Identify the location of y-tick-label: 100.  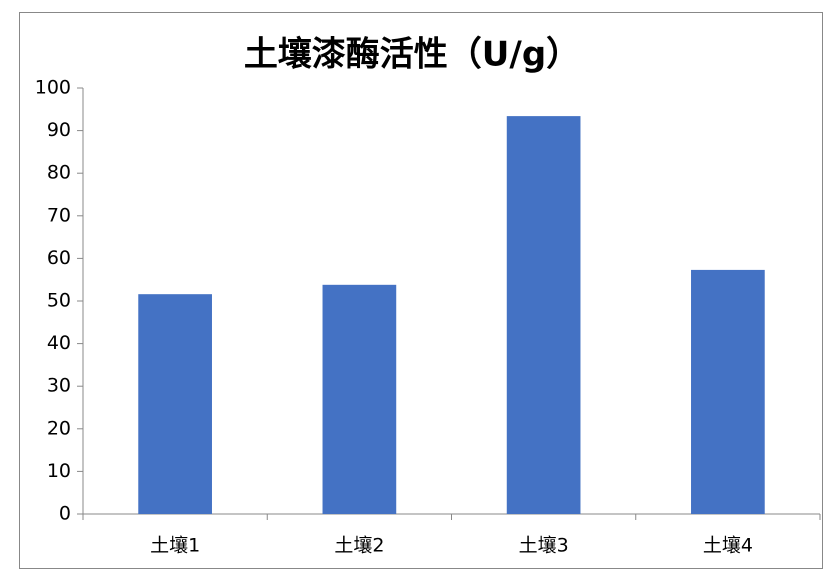
(53, 88).